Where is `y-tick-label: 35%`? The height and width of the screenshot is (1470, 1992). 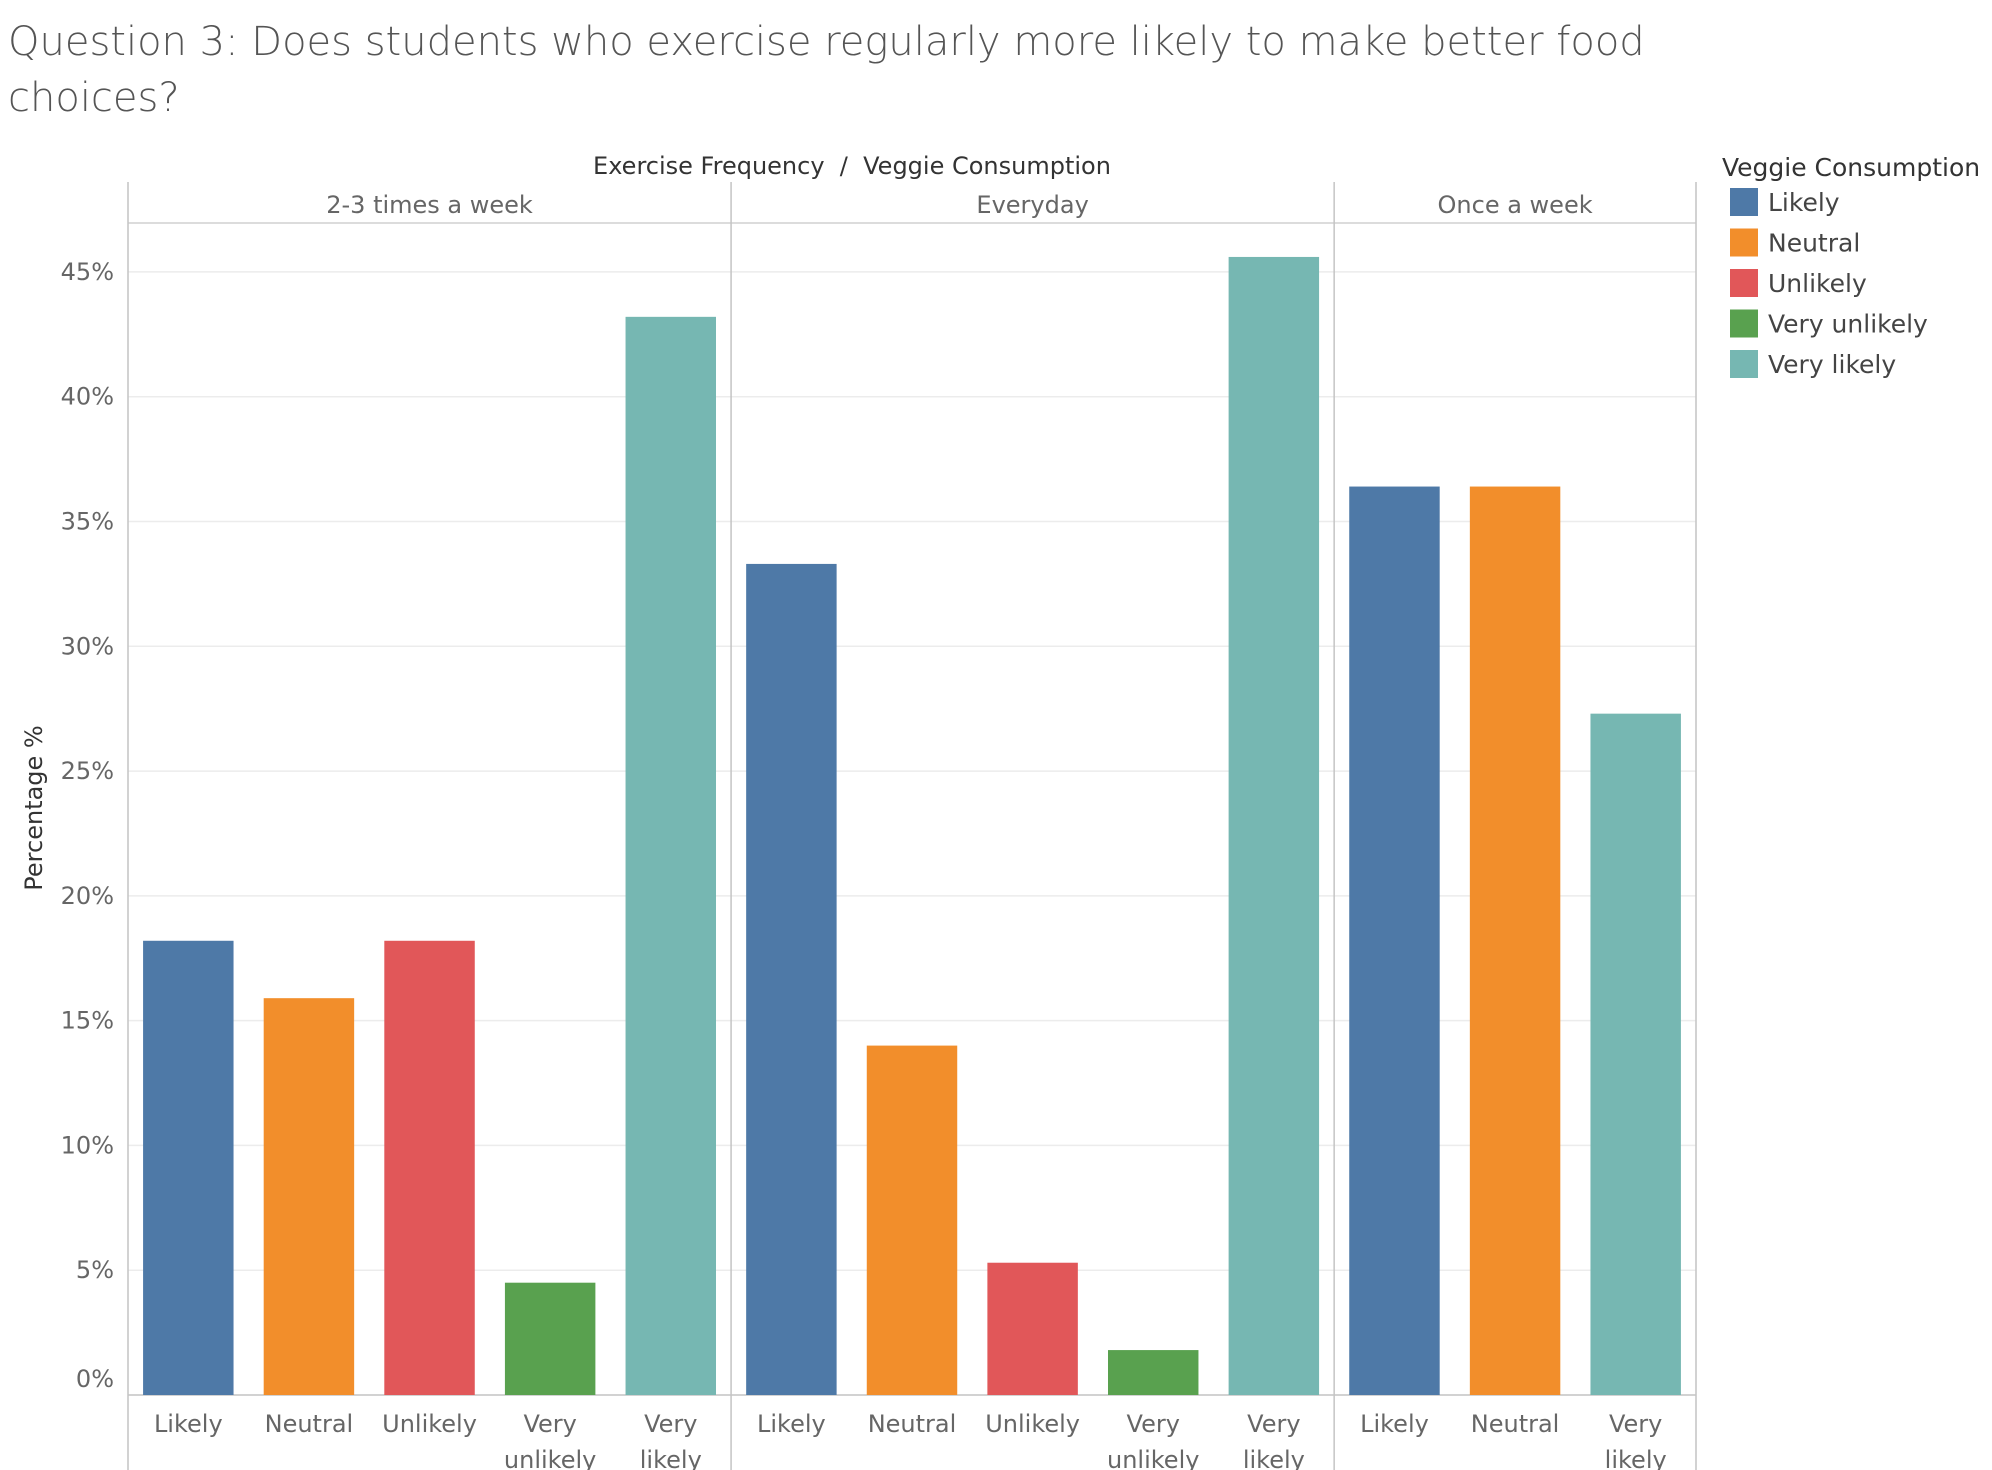 y-tick-label: 35% is located at coordinates (87, 521).